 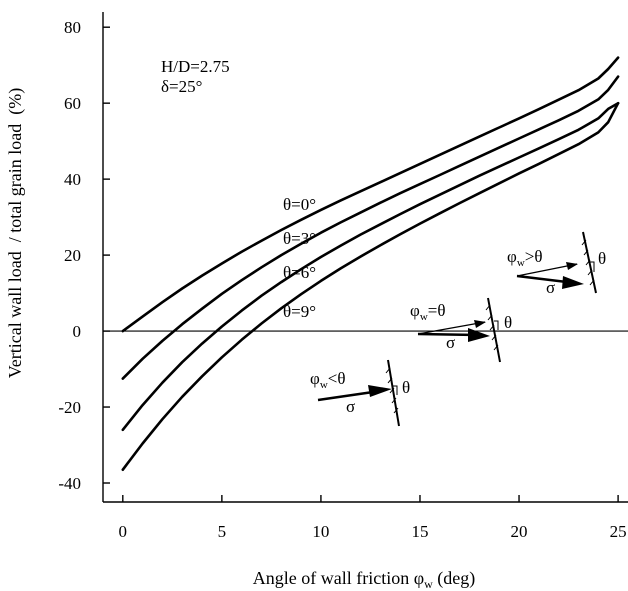 What do you see at coordinates (618, 531) in the screenshot?
I see `x-tick-label: 25` at bounding box center [618, 531].